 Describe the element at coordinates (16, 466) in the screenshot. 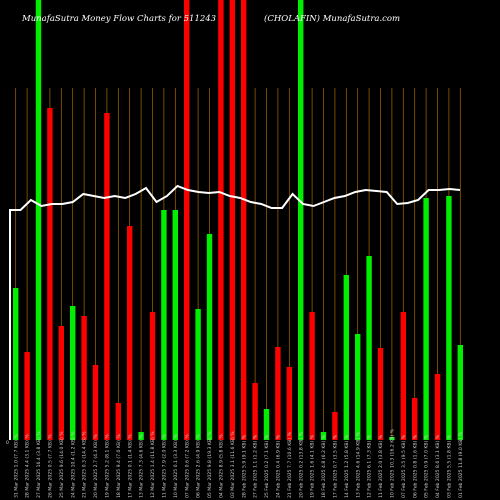

I see `tick-label: 31 Mar 2025 1.0 (7.7 KB) %` at that location.